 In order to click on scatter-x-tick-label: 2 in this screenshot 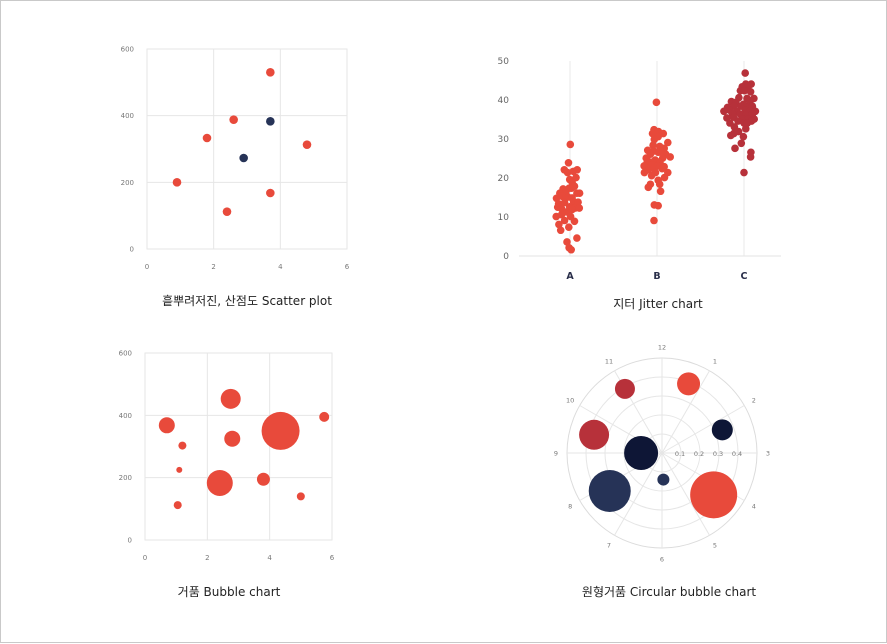, I will do `click(213, 267)`.